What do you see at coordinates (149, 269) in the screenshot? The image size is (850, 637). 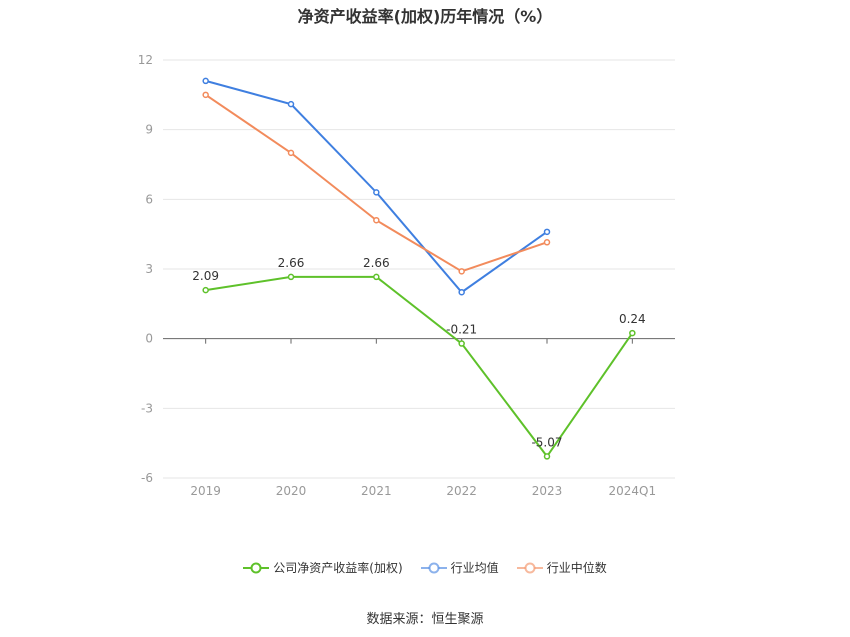 I see `y-tick-label: 3` at bounding box center [149, 269].